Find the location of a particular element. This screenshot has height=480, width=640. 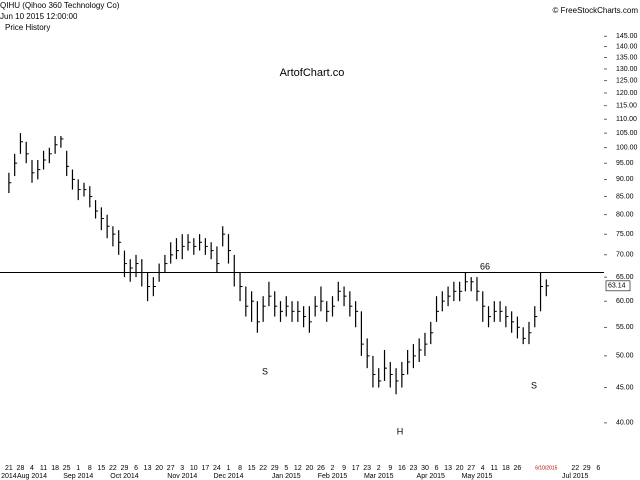

y-tick-label: 45.00 is located at coordinates (625, 387).